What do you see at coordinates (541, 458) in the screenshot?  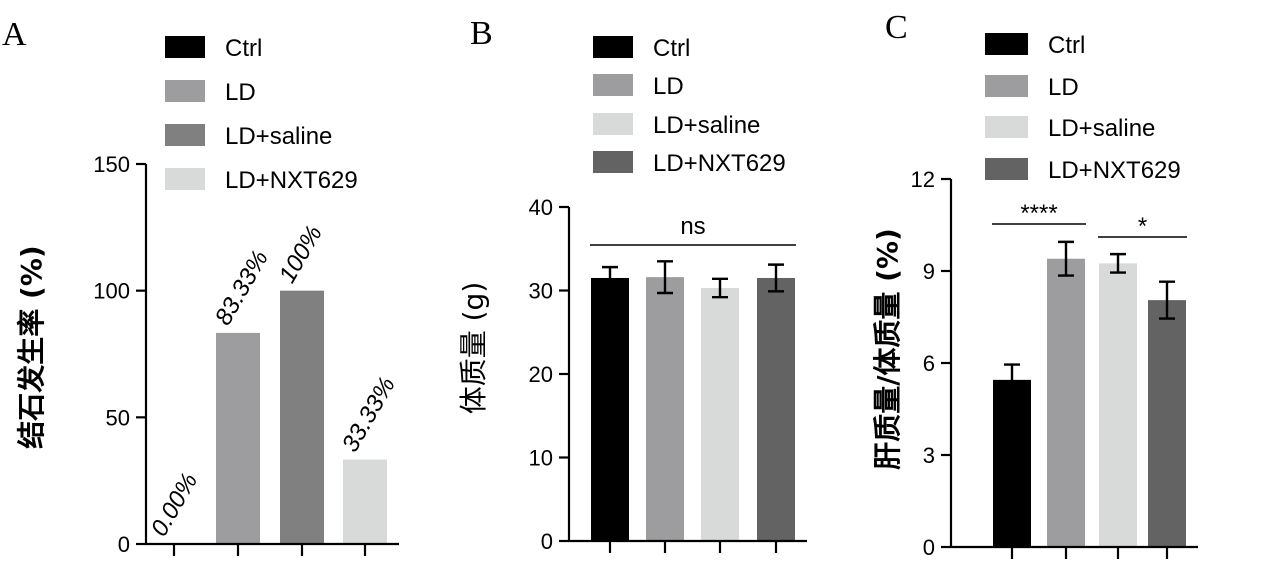 I see `y-tick-label: 10` at bounding box center [541, 458].